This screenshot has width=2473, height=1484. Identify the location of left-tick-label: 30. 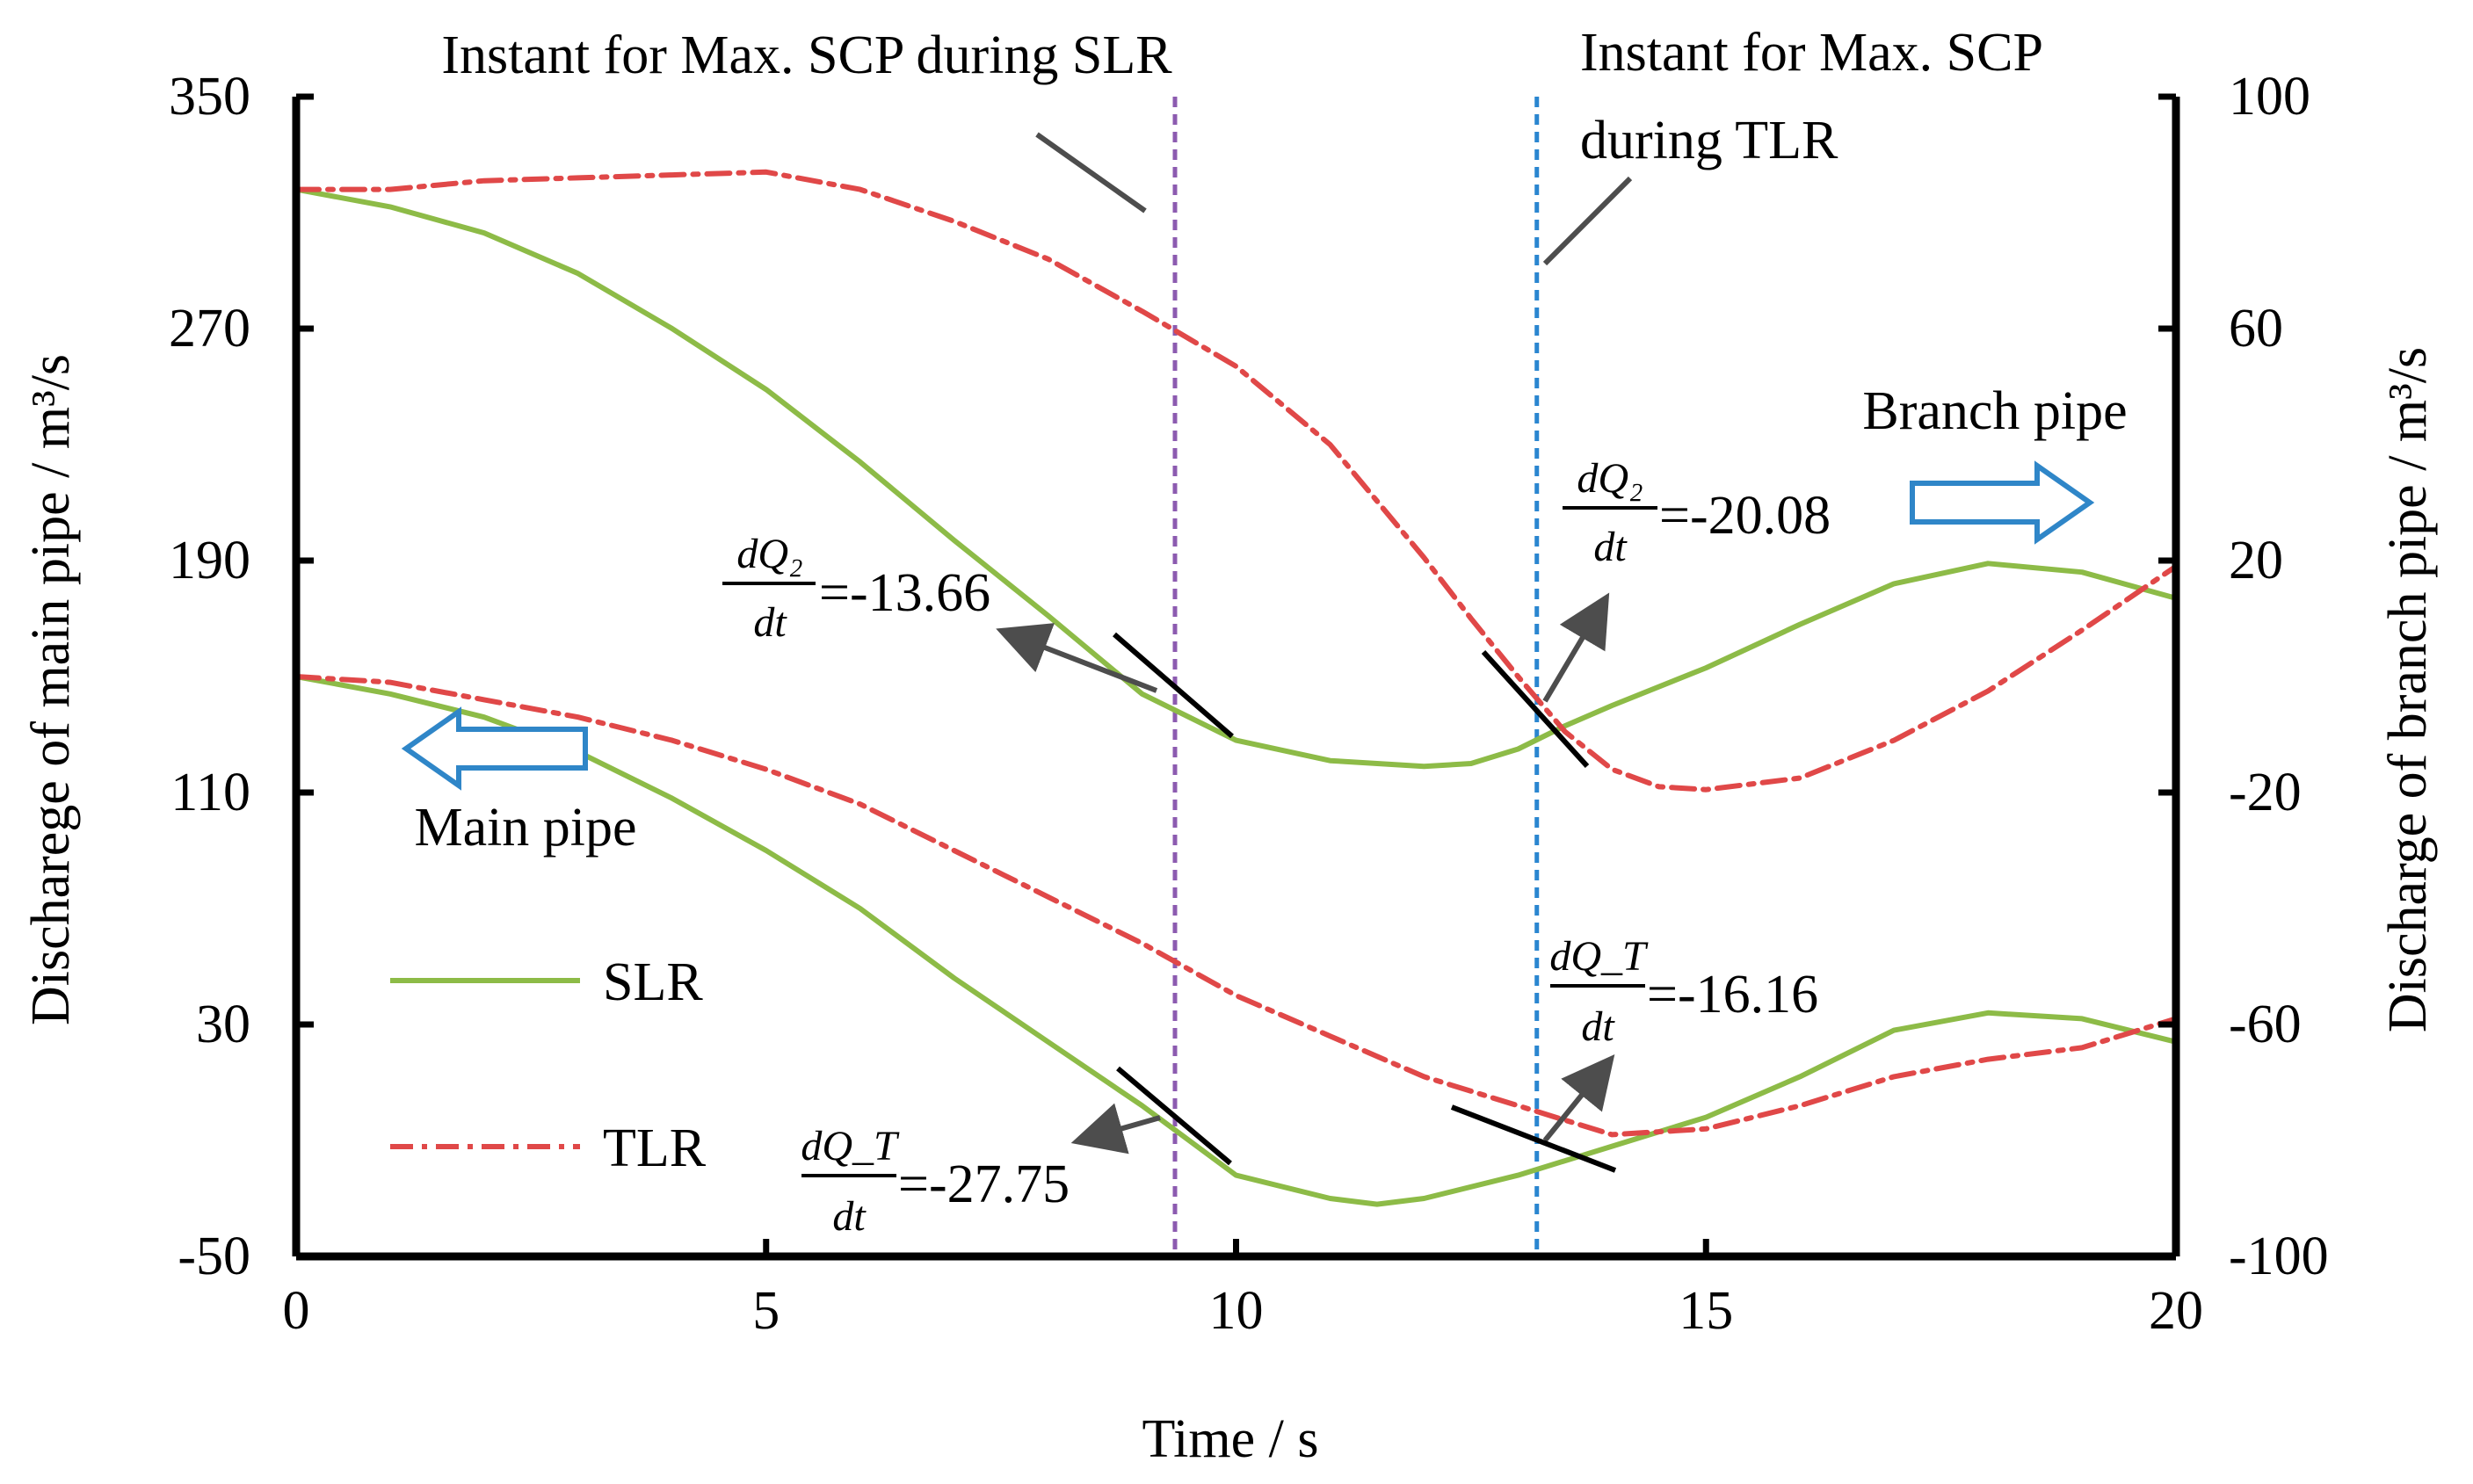
(223, 1024).